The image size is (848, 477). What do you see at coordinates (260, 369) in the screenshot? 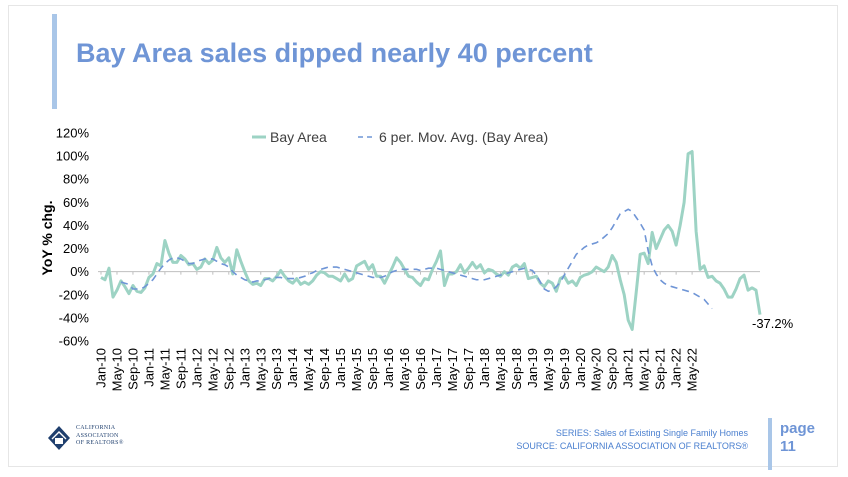
I see `x-tick-label: May-13` at bounding box center [260, 369].